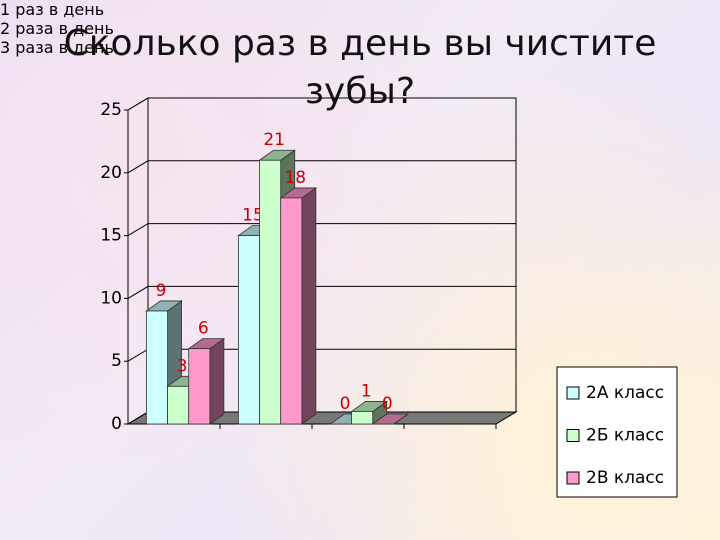 This screenshot has height=540, width=720. I want to click on y-tick-label: 25, so click(111, 110).